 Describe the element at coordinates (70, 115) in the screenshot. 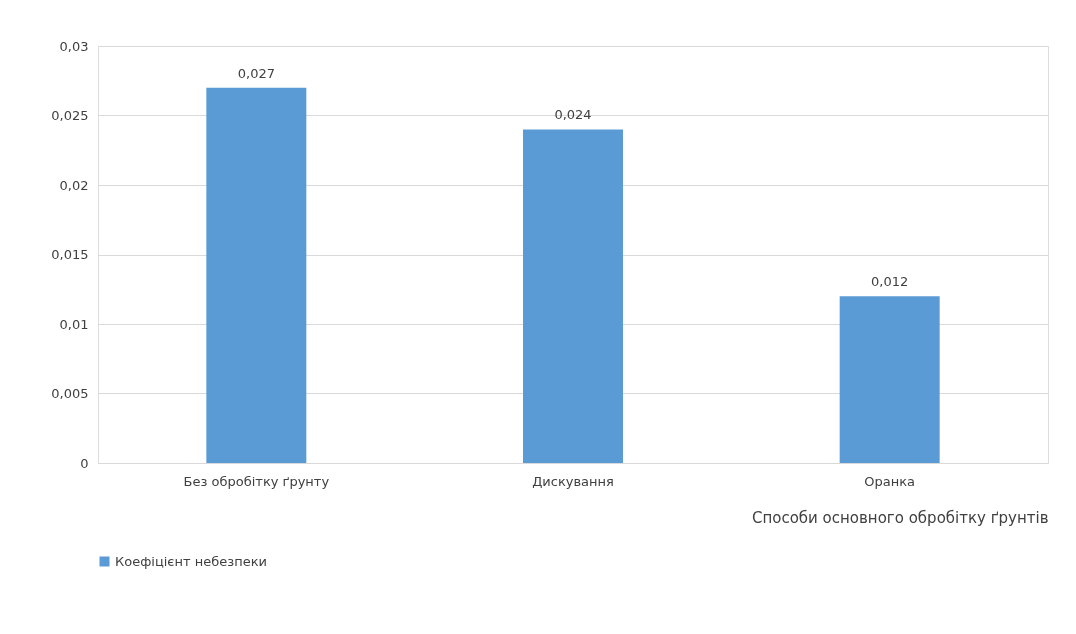

I see `y-tick-label: 0,025` at that location.